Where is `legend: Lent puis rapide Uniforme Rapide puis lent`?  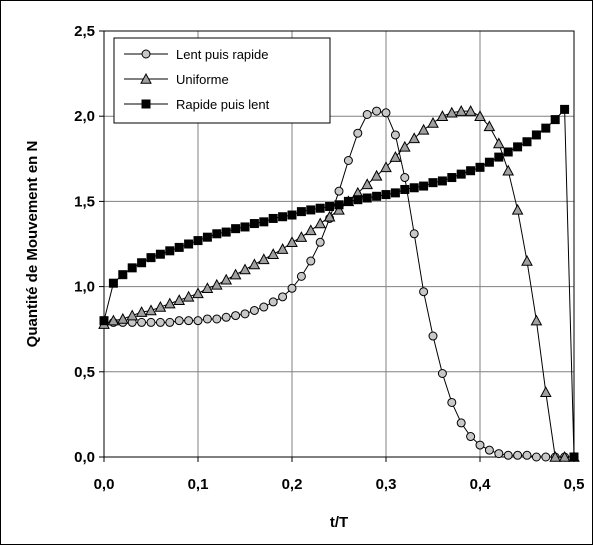
legend: Lent puis rapide Uniforme Rapide puis lent is located at coordinates (222, 80).